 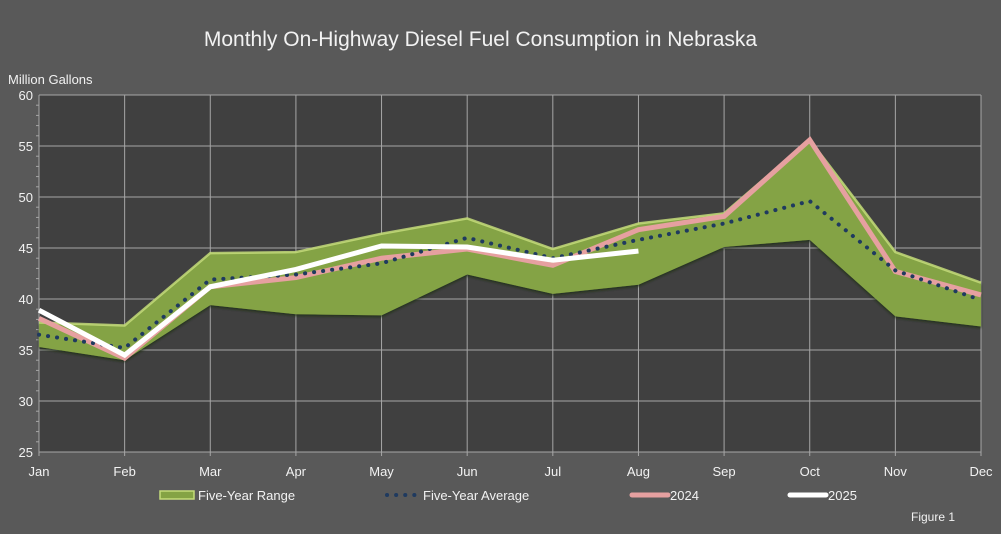 What do you see at coordinates (26, 248) in the screenshot?
I see `y-tick-label: 45` at bounding box center [26, 248].